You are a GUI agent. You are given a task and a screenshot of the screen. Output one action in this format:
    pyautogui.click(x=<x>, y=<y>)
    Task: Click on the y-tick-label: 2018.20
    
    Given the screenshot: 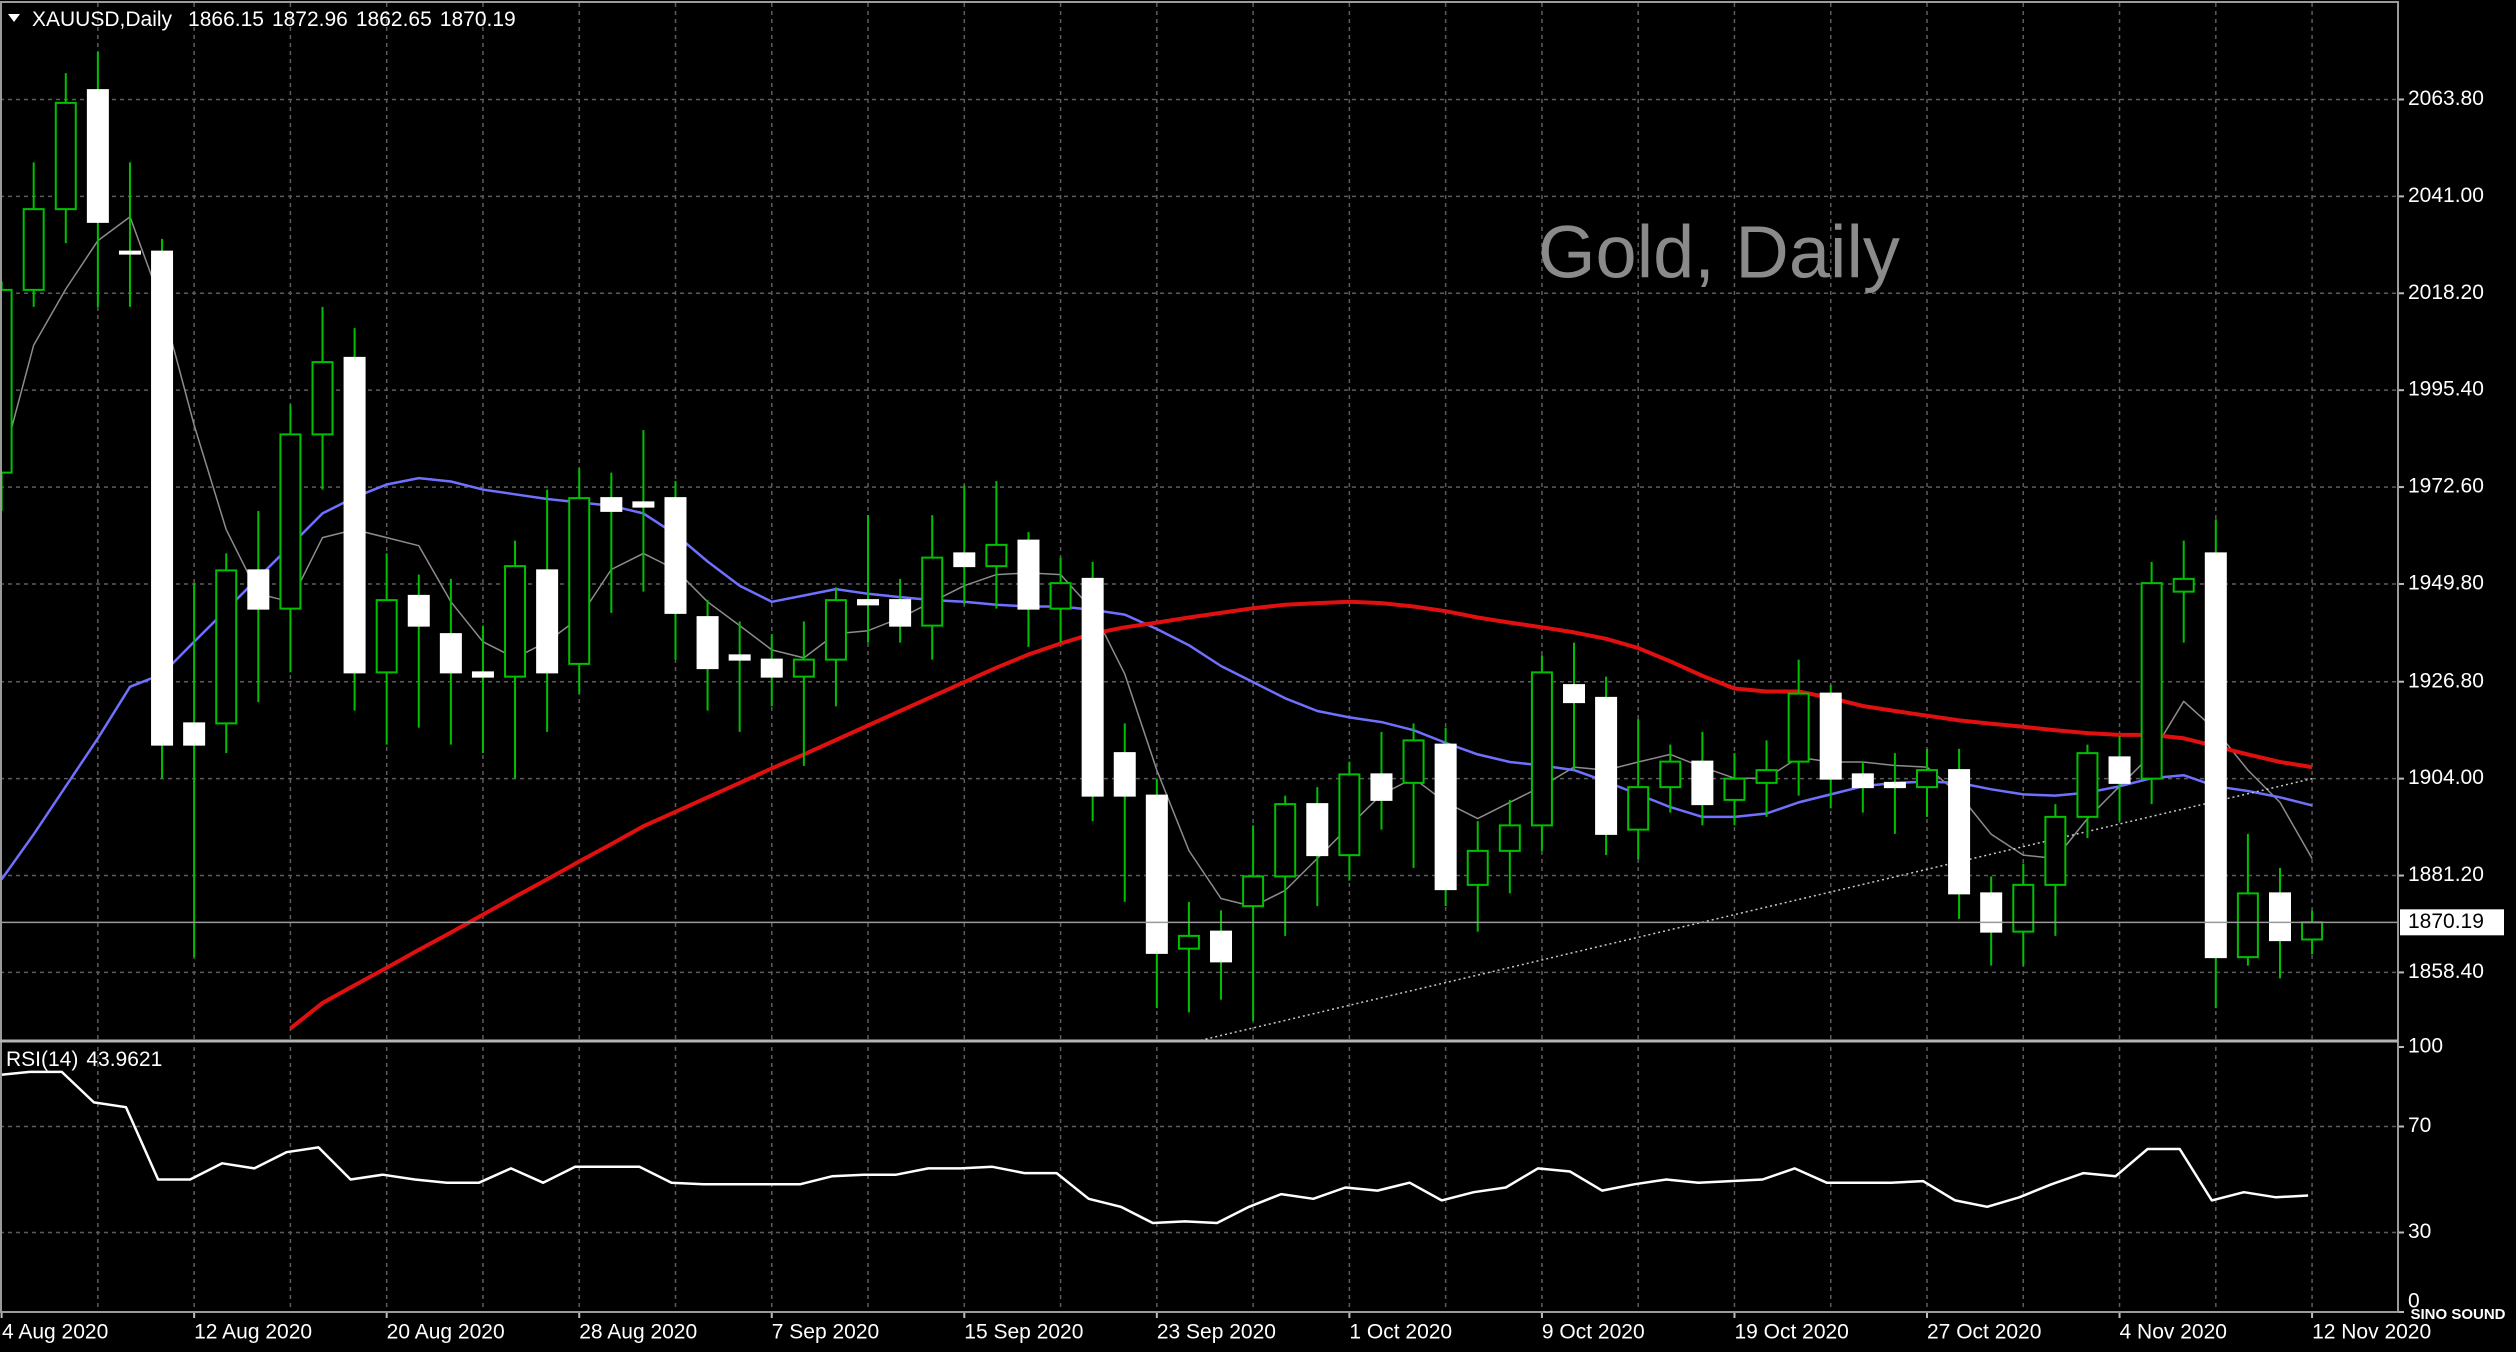 What is the action you would take?
    pyautogui.click(x=2446, y=292)
    